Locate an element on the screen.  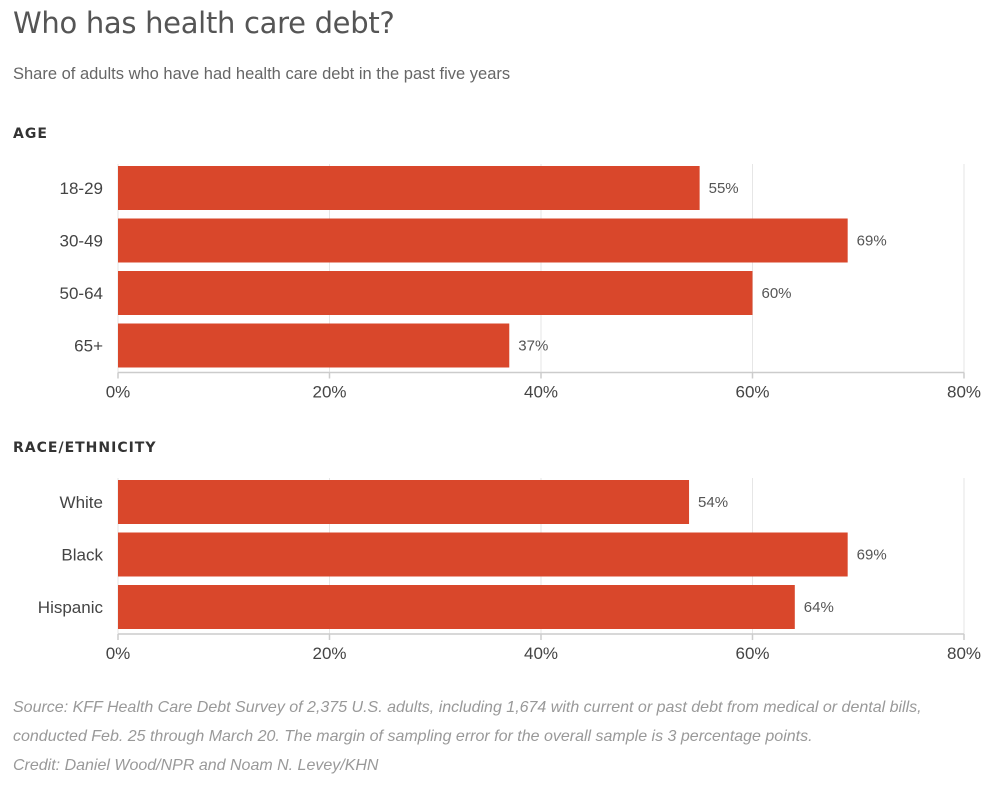
race-tick-label: 0% is located at coordinates (118, 653).